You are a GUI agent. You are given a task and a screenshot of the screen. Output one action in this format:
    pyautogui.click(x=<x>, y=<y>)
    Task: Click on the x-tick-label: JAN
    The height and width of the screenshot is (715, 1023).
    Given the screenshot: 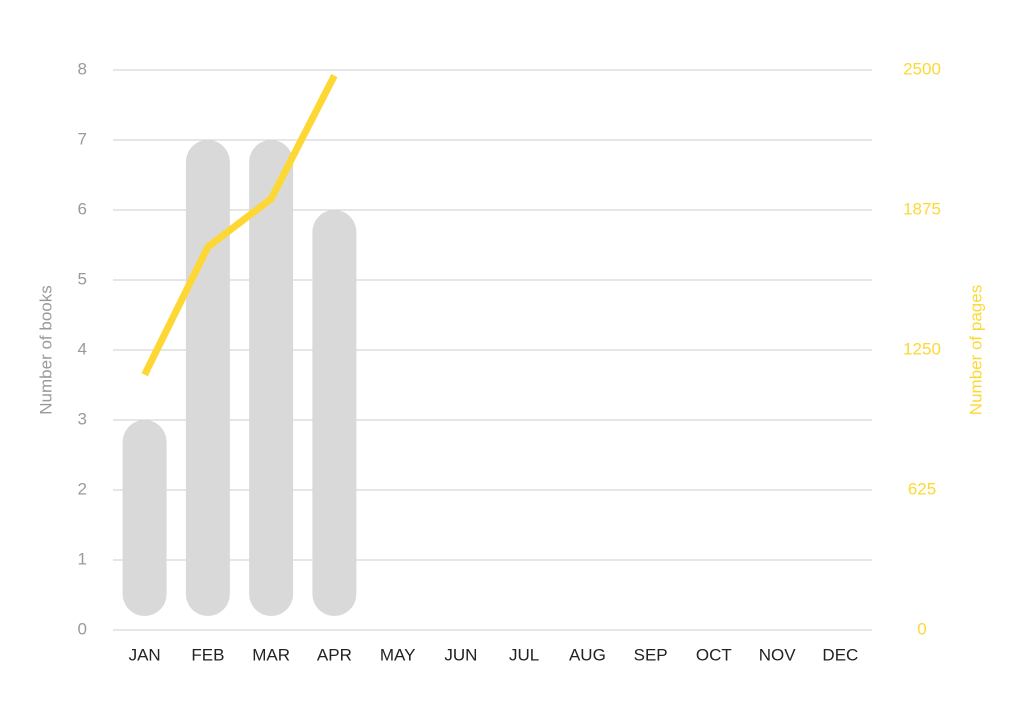 What is the action you would take?
    pyautogui.click(x=145, y=654)
    